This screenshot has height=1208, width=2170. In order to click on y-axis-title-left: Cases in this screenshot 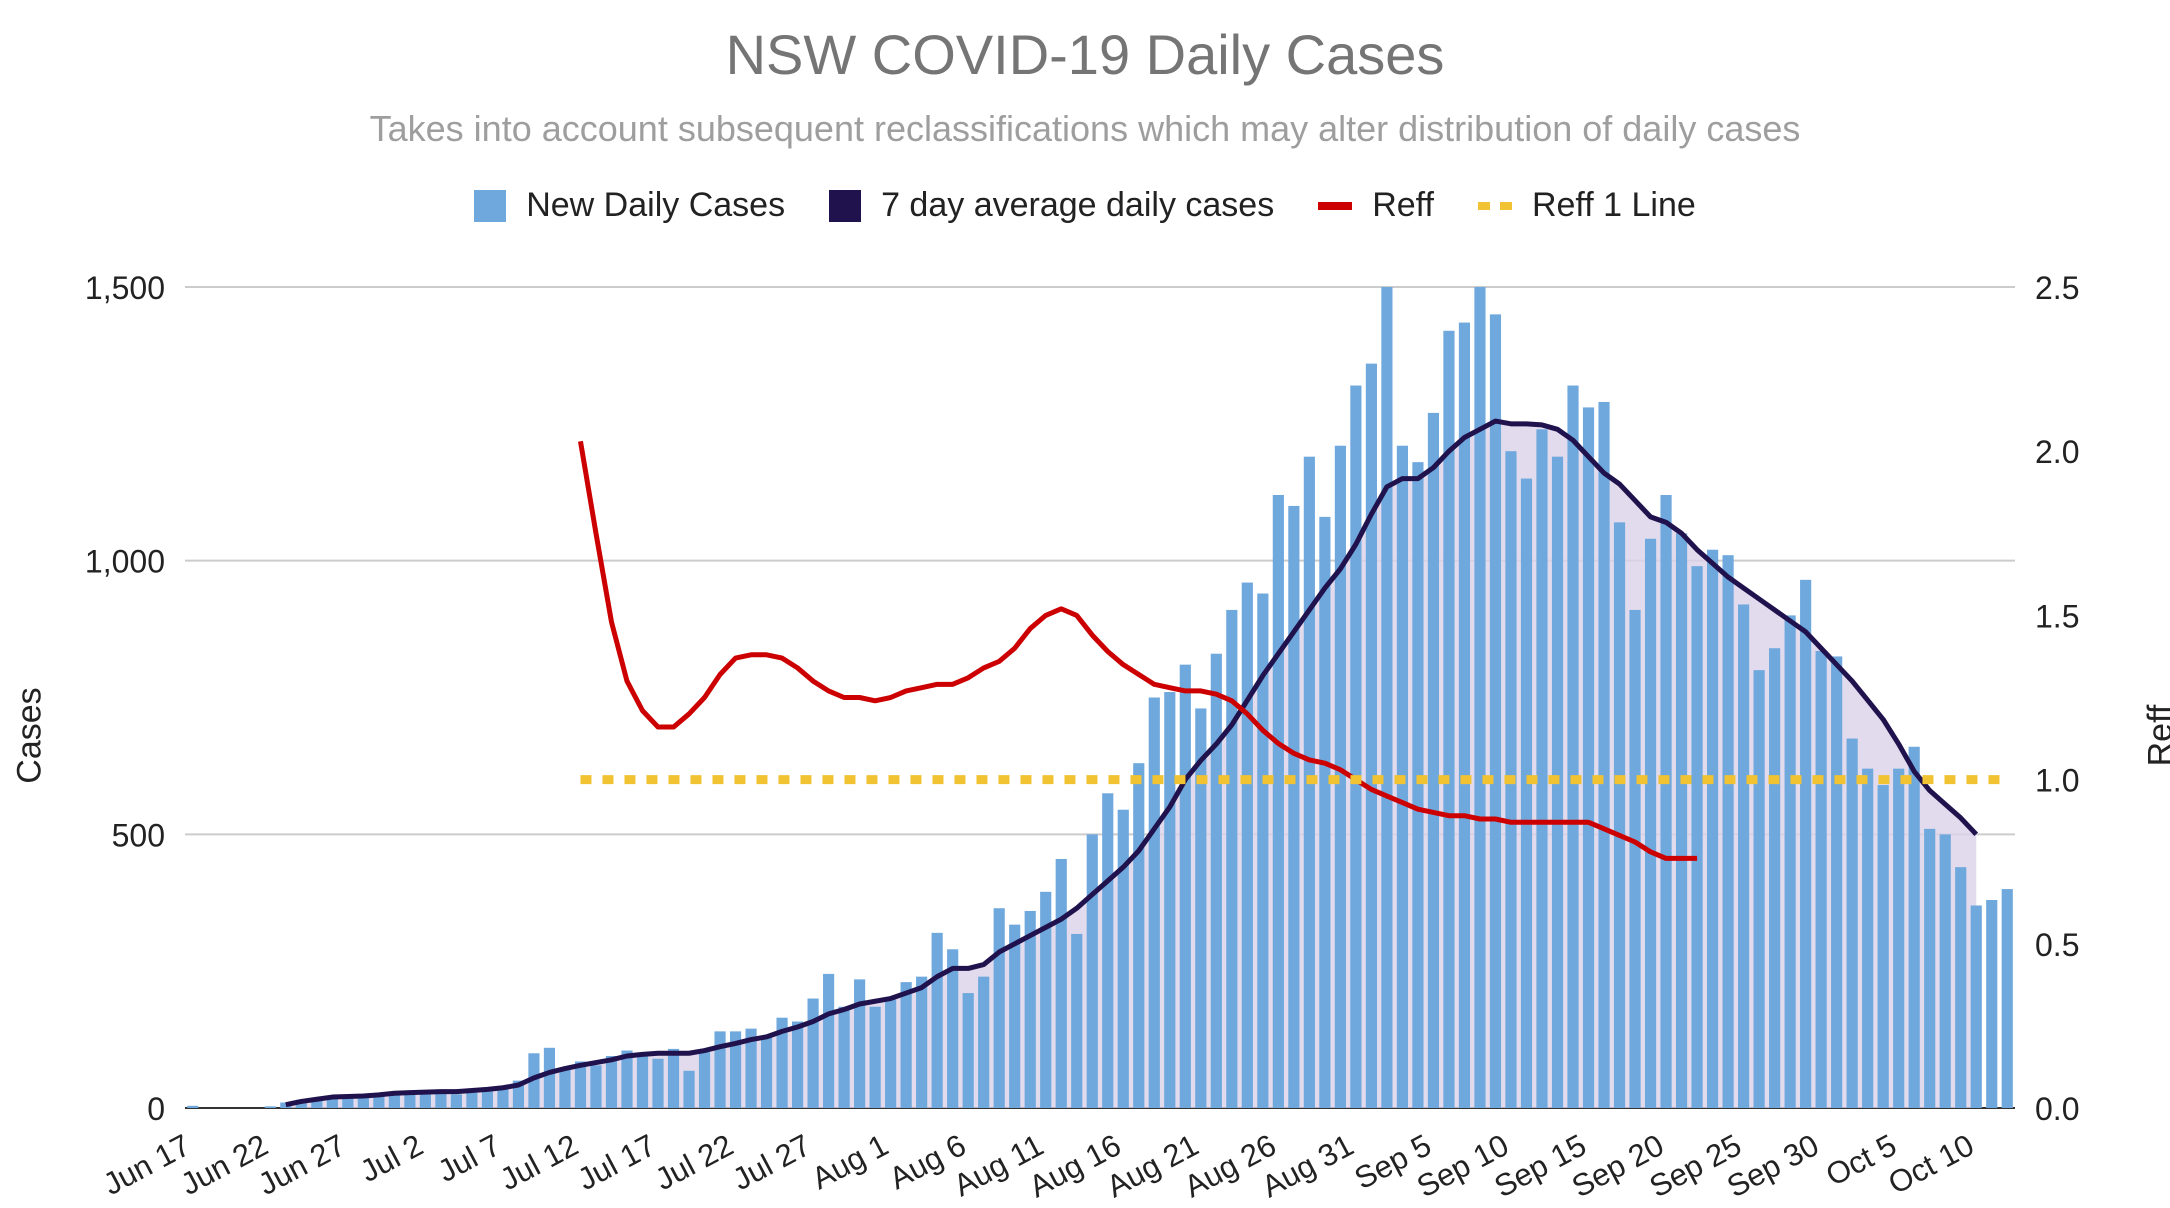, I will do `click(29, 735)`.